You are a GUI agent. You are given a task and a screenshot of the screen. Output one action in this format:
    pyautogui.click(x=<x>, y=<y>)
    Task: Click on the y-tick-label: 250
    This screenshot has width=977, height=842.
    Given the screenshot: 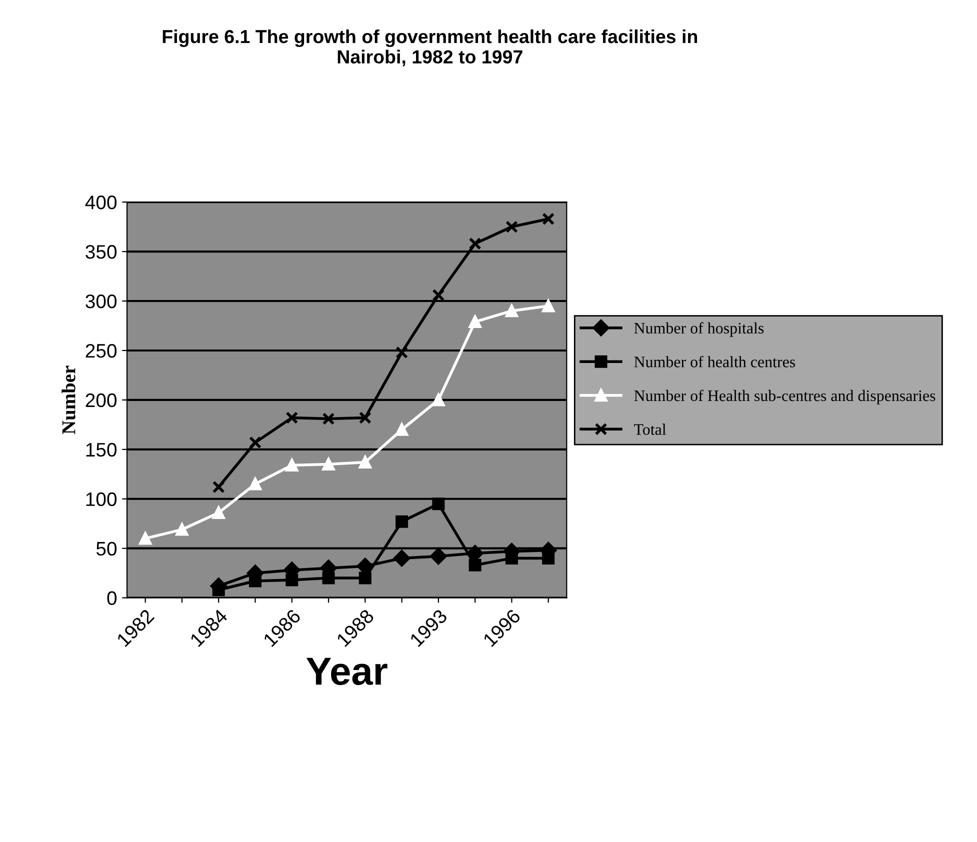 What is the action you would take?
    pyautogui.click(x=101, y=351)
    